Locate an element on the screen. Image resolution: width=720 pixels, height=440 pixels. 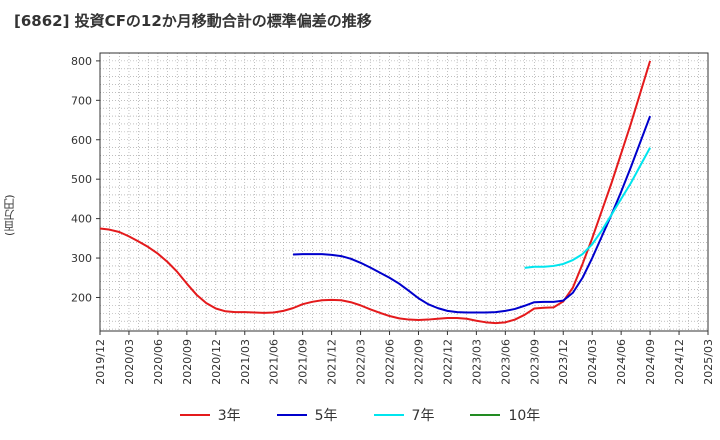
x-tick-label: 2024/03 is located at coordinates (592, 362).